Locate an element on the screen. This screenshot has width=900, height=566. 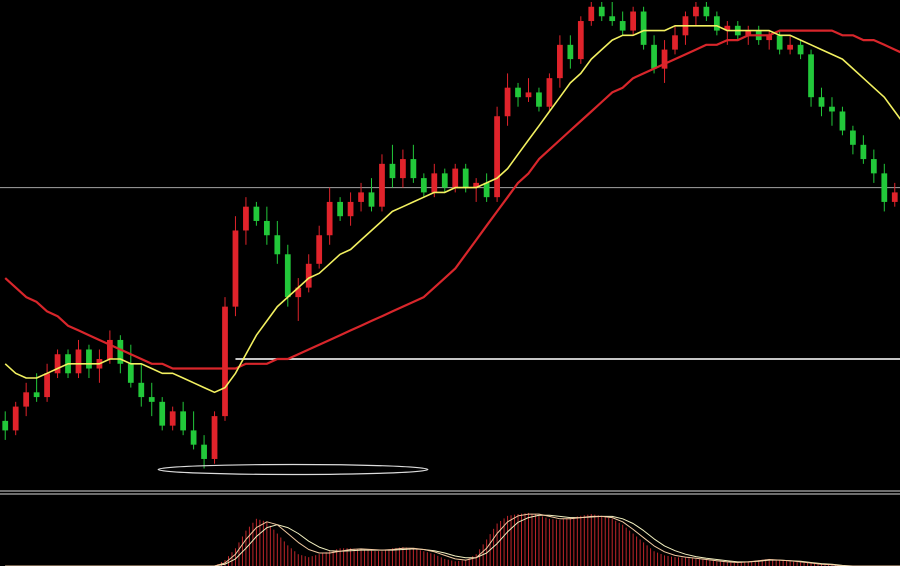
panel-divider is located at coordinates (450, 492).